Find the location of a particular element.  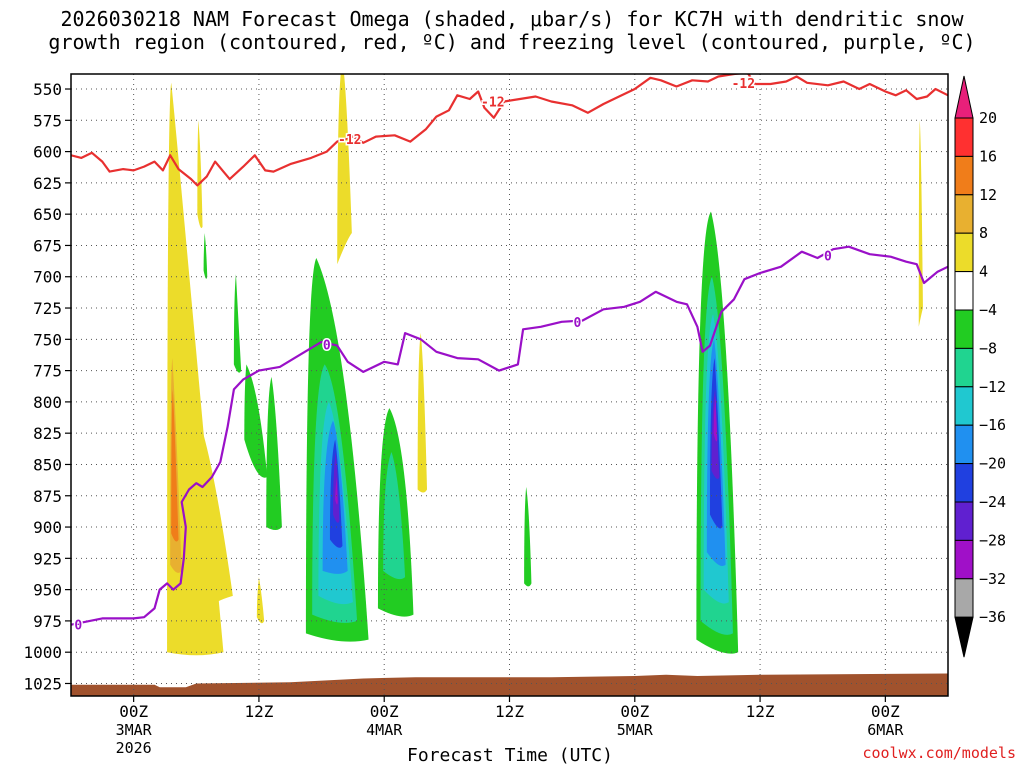

y-tick-label-850: 850 is located at coordinates (47, 464).